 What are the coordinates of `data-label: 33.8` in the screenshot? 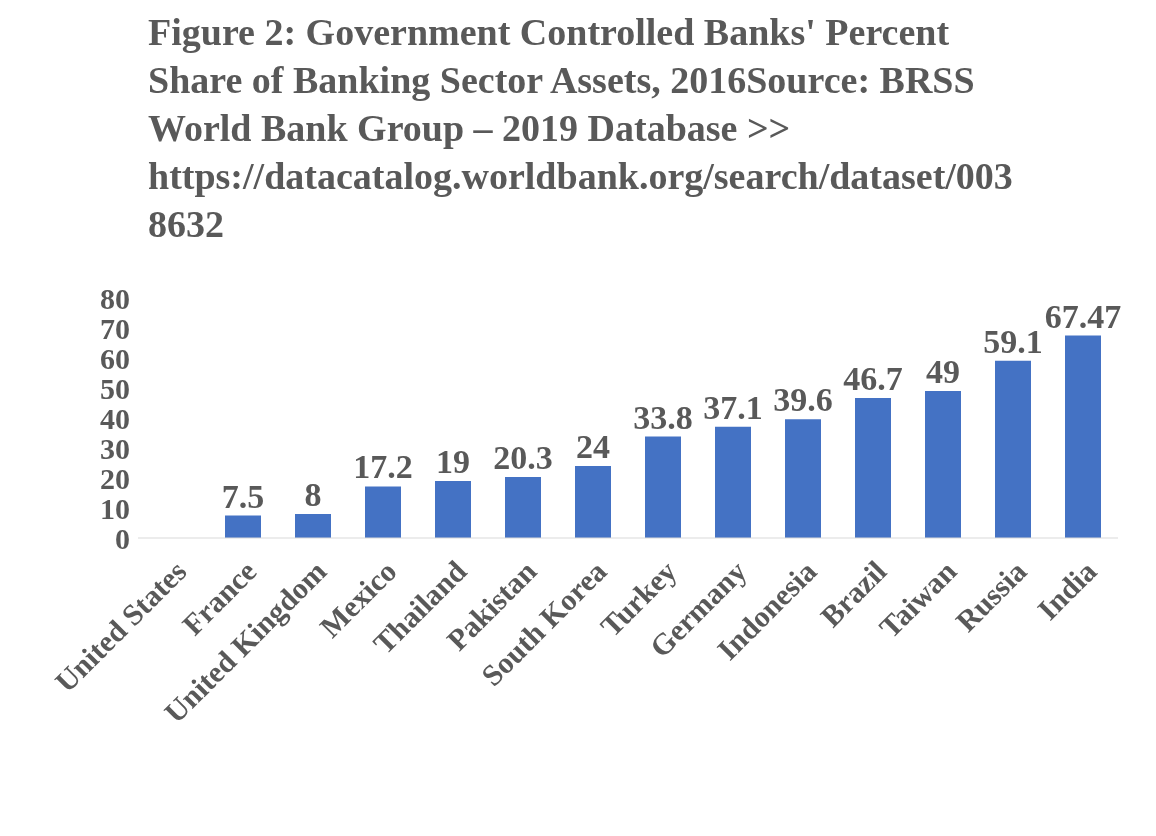 It's located at (663, 417).